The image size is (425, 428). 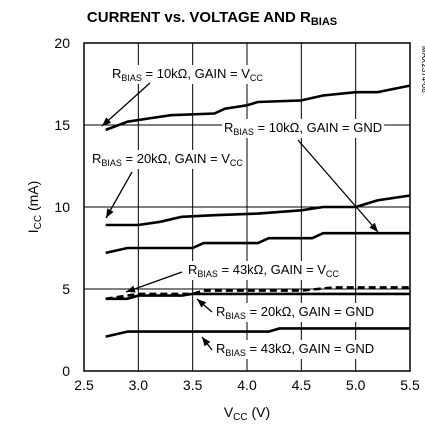 What do you see at coordinates (257, 332) in the screenshot?
I see `series-line-s6` at bounding box center [257, 332].